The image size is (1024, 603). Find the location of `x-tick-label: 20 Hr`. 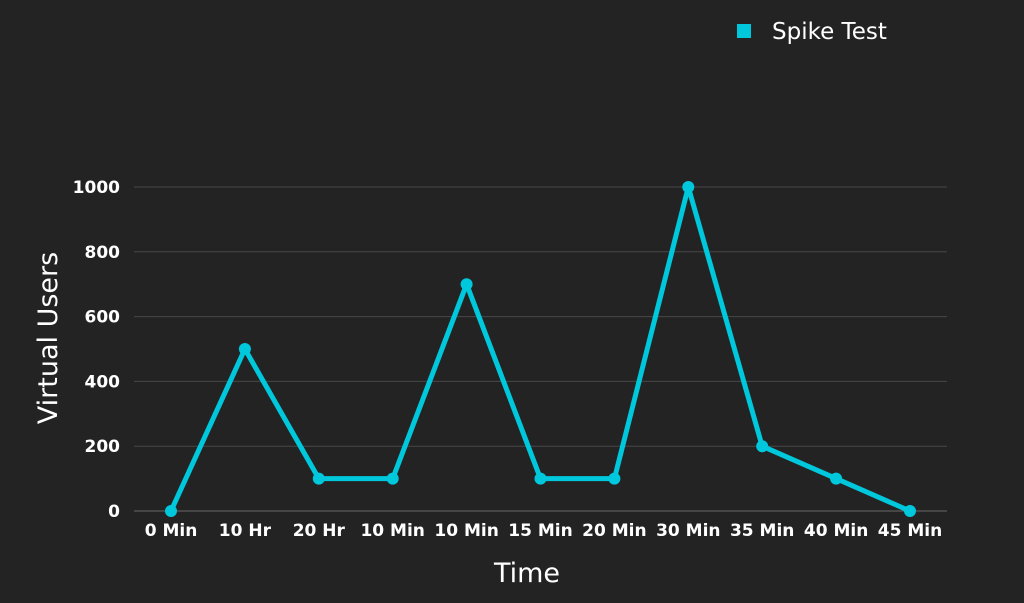

x-tick-label: 20 Hr is located at coordinates (319, 531).